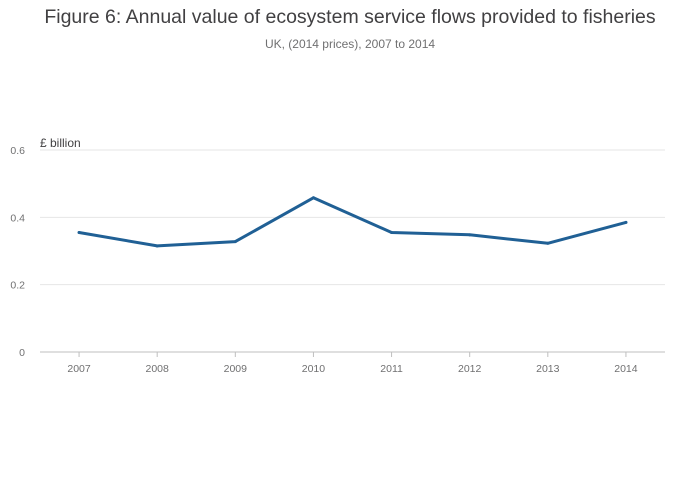 The width and height of the screenshot is (700, 502). I want to click on y-tick-label: 0, so click(22, 353).